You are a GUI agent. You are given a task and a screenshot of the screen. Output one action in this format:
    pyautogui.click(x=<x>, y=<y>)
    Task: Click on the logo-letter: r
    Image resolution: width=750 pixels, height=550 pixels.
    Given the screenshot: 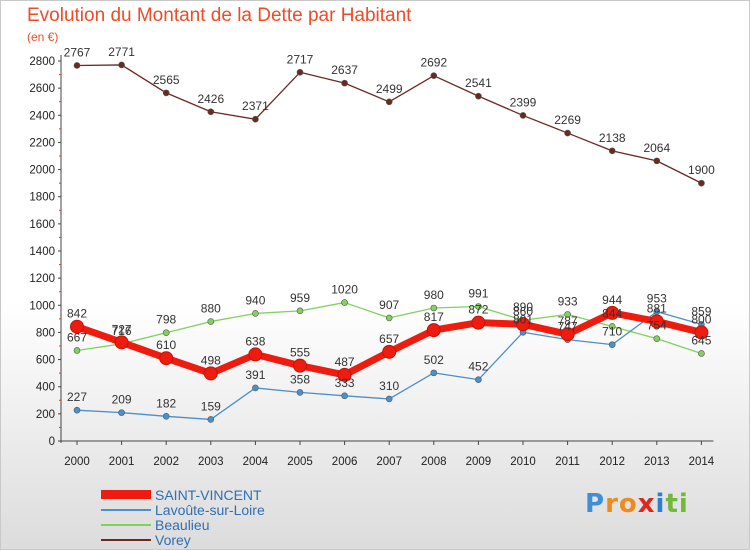 What is the action you would take?
    pyautogui.click(x=612, y=504)
    